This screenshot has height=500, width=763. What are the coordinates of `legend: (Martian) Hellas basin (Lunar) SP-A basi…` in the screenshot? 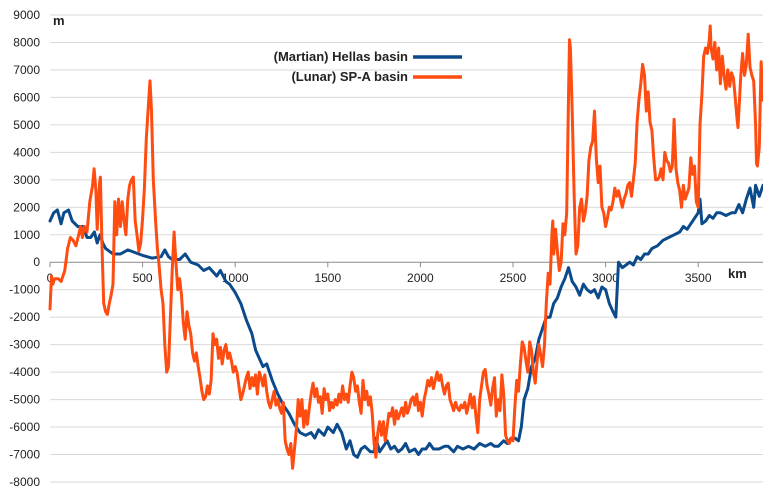 It's located at (368, 66).